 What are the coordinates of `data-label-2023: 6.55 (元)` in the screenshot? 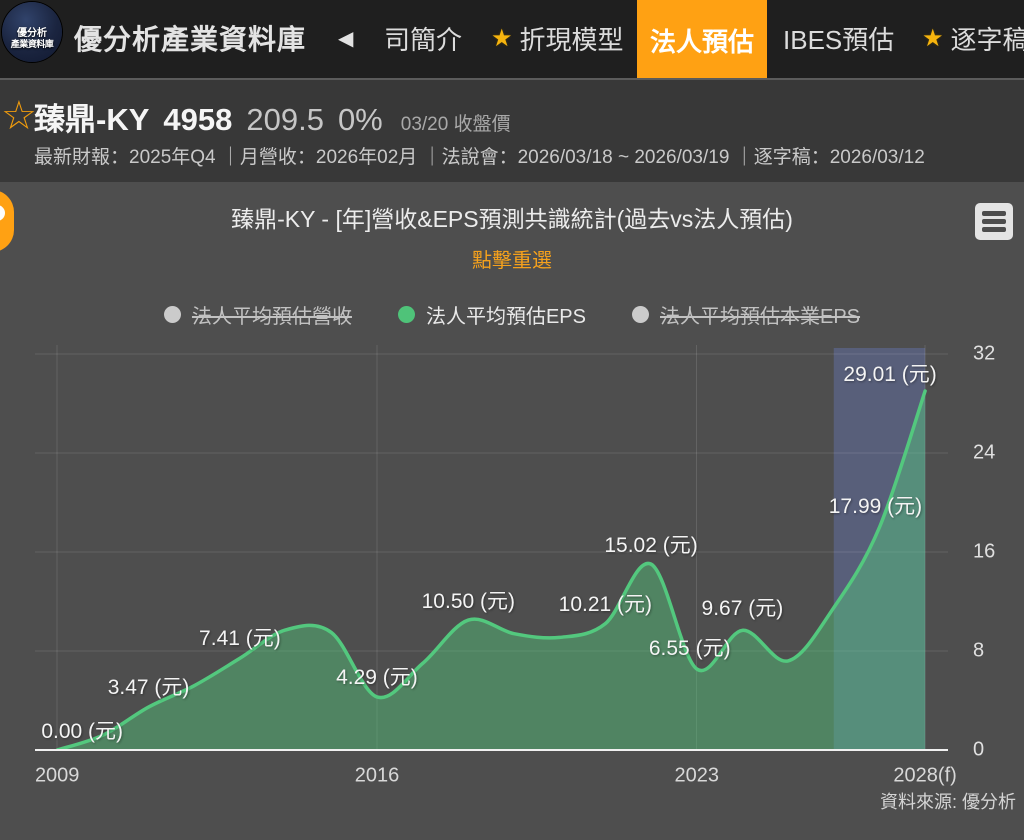 It's located at (689, 648).